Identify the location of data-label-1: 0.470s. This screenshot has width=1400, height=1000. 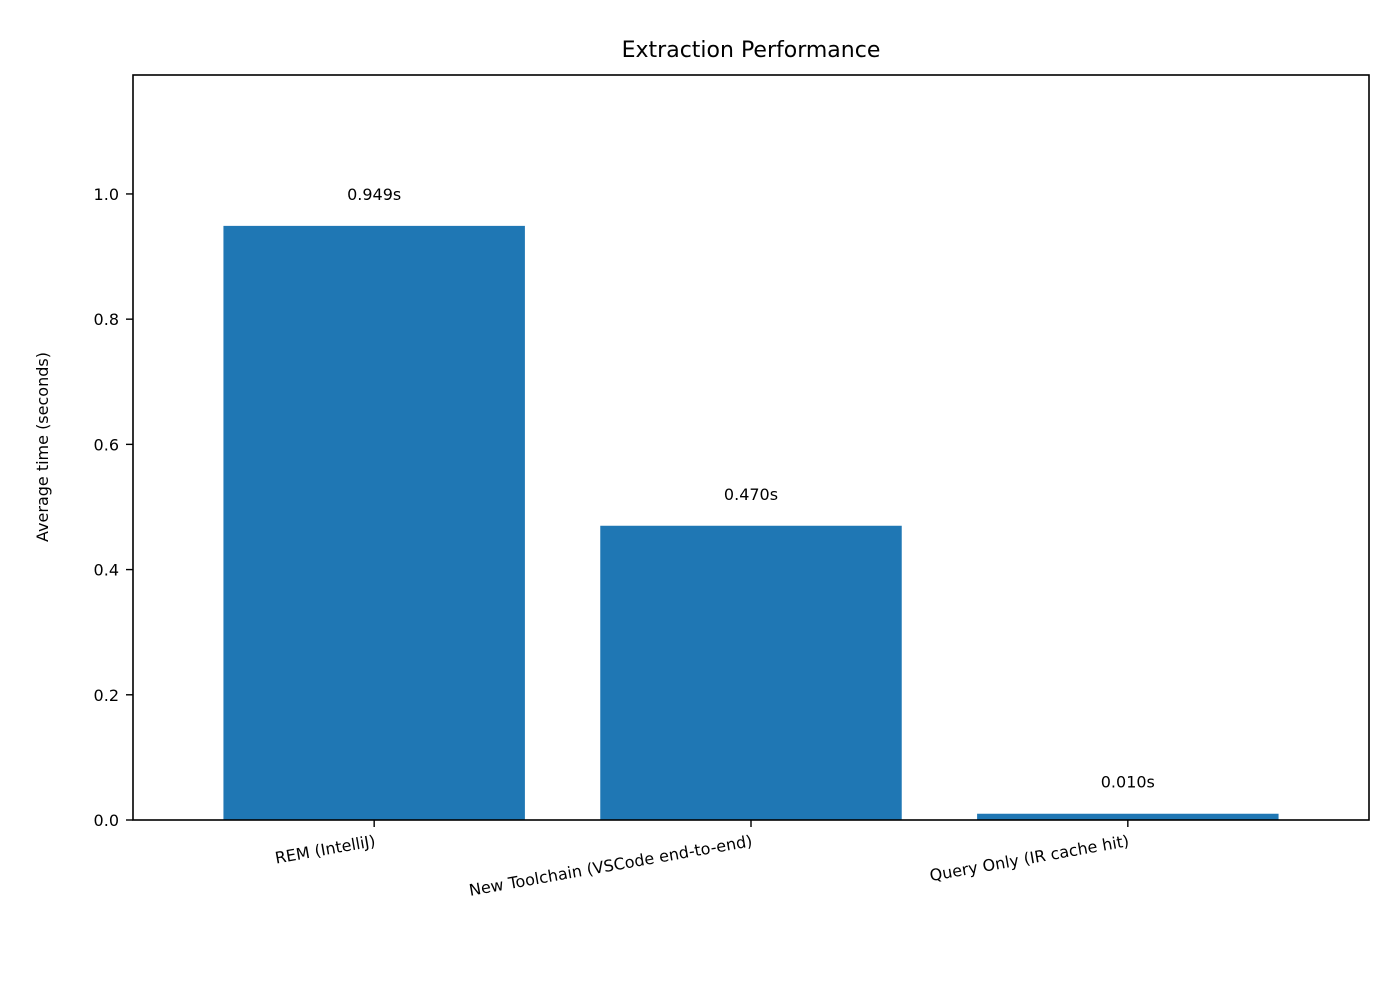
(751, 494).